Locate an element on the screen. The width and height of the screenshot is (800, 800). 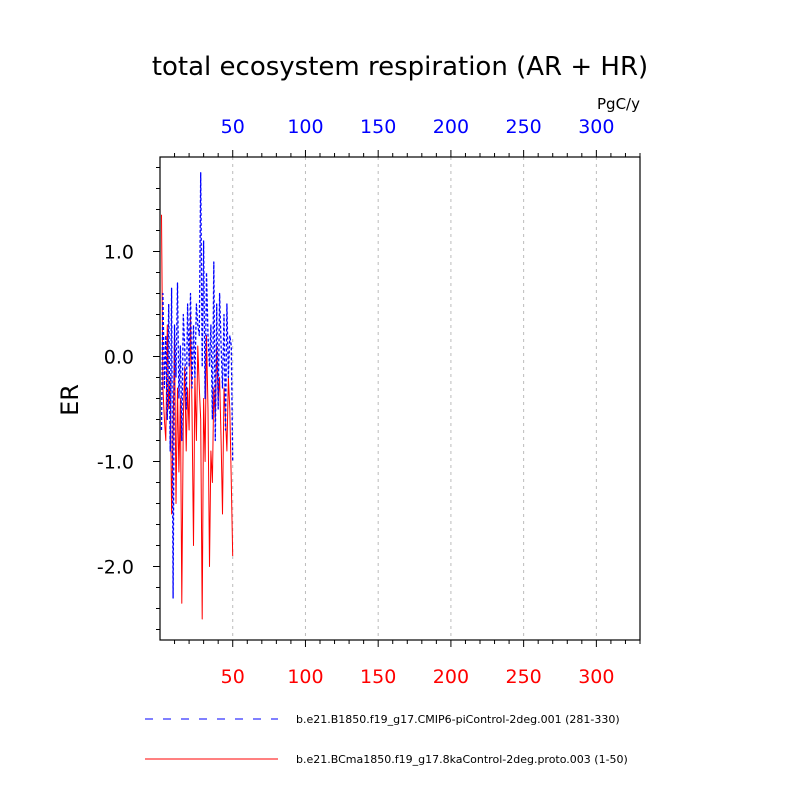
x-tick-label-bottom: 250 is located at coordinates (524, 677).